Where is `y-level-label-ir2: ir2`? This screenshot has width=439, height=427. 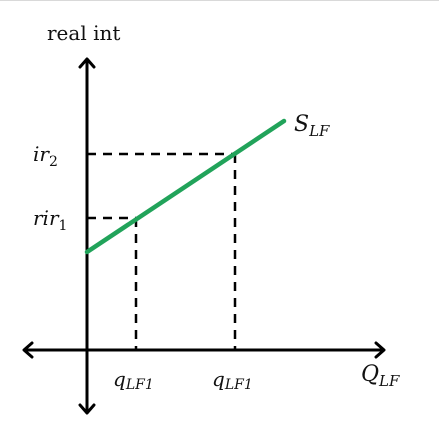
y-level-label-ir2: ir2 is located at coordinates (45, 156).